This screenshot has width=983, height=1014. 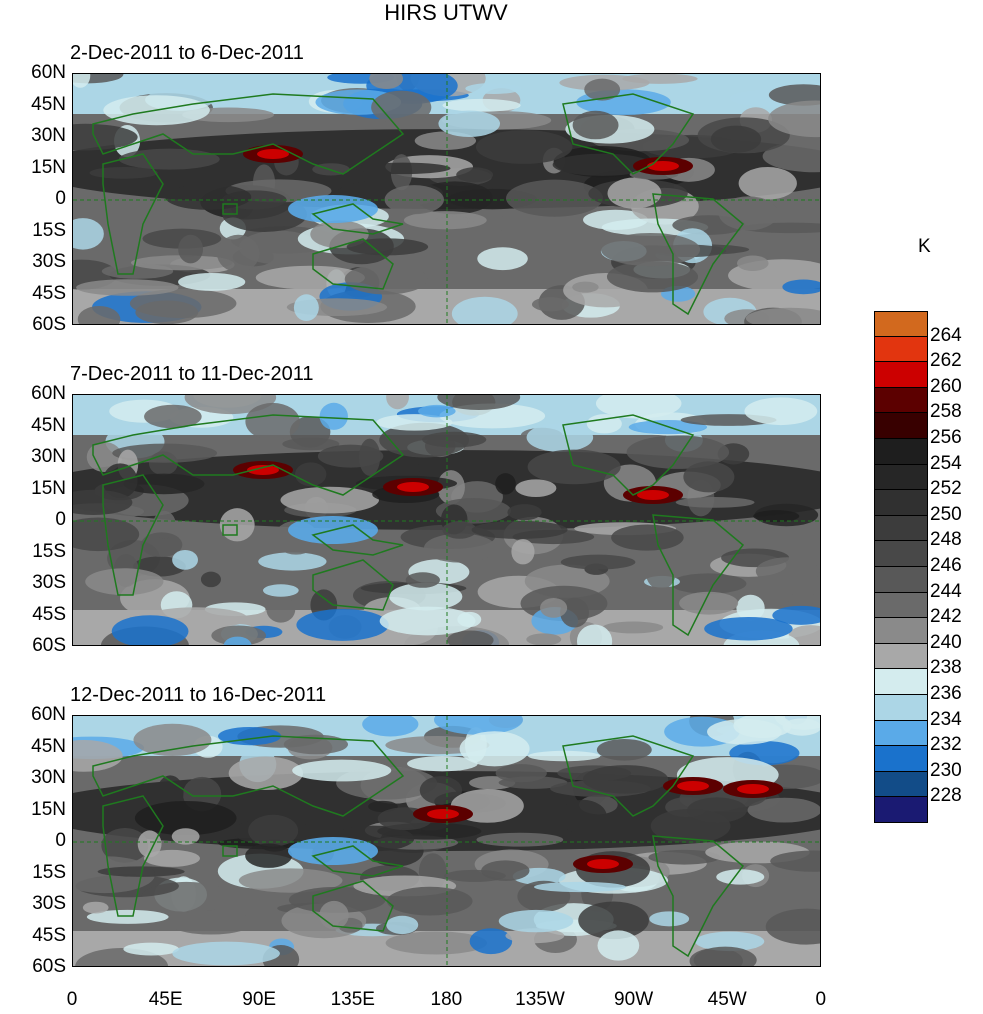 I want to click on lat-tick-label: 45S, so click(x=49, y=935).